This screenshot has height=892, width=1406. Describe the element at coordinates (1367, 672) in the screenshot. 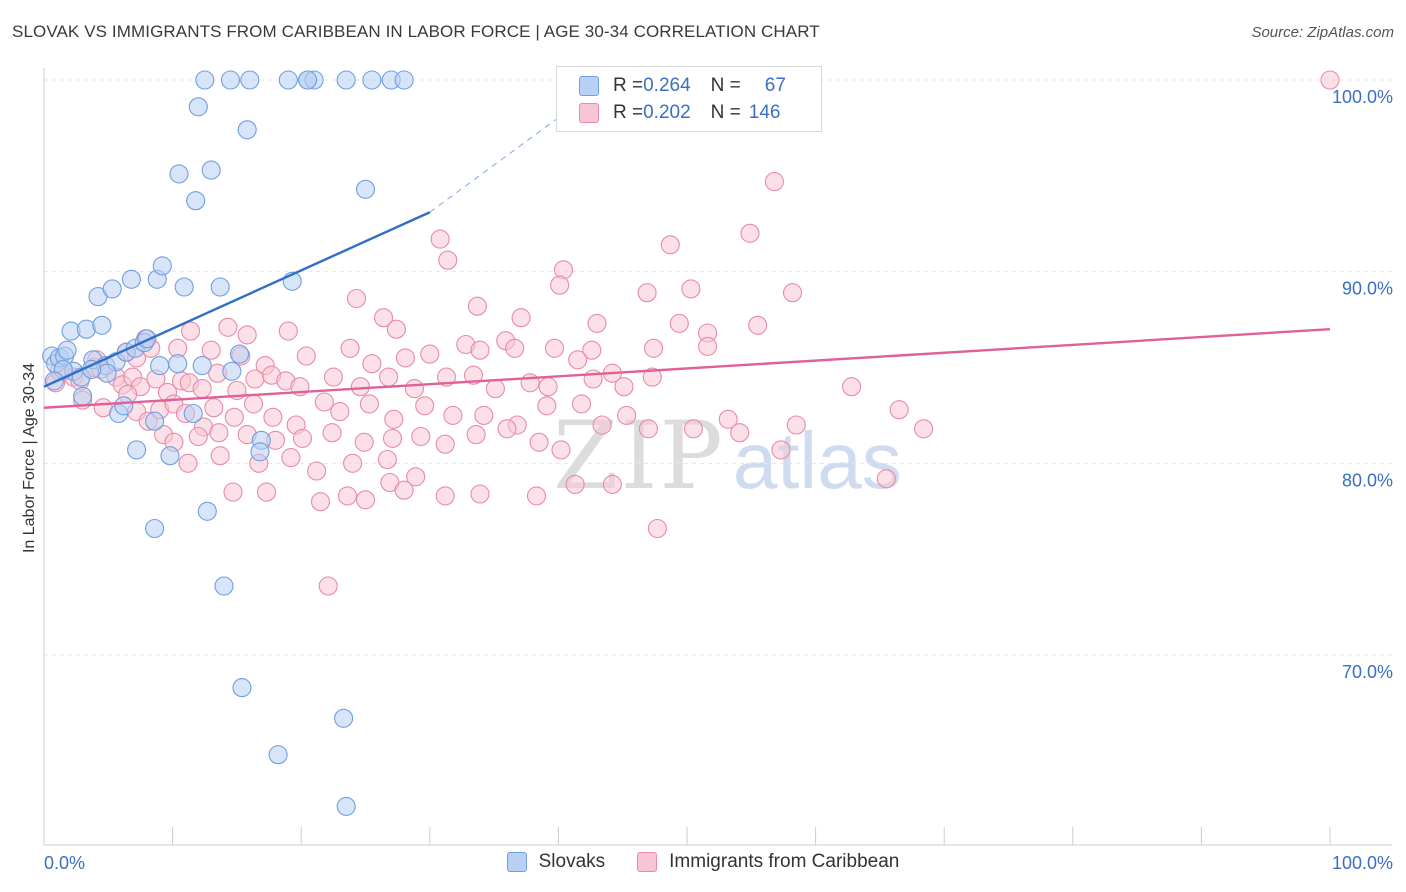

I see `y-tick-label-70: 70.0%` at that location.